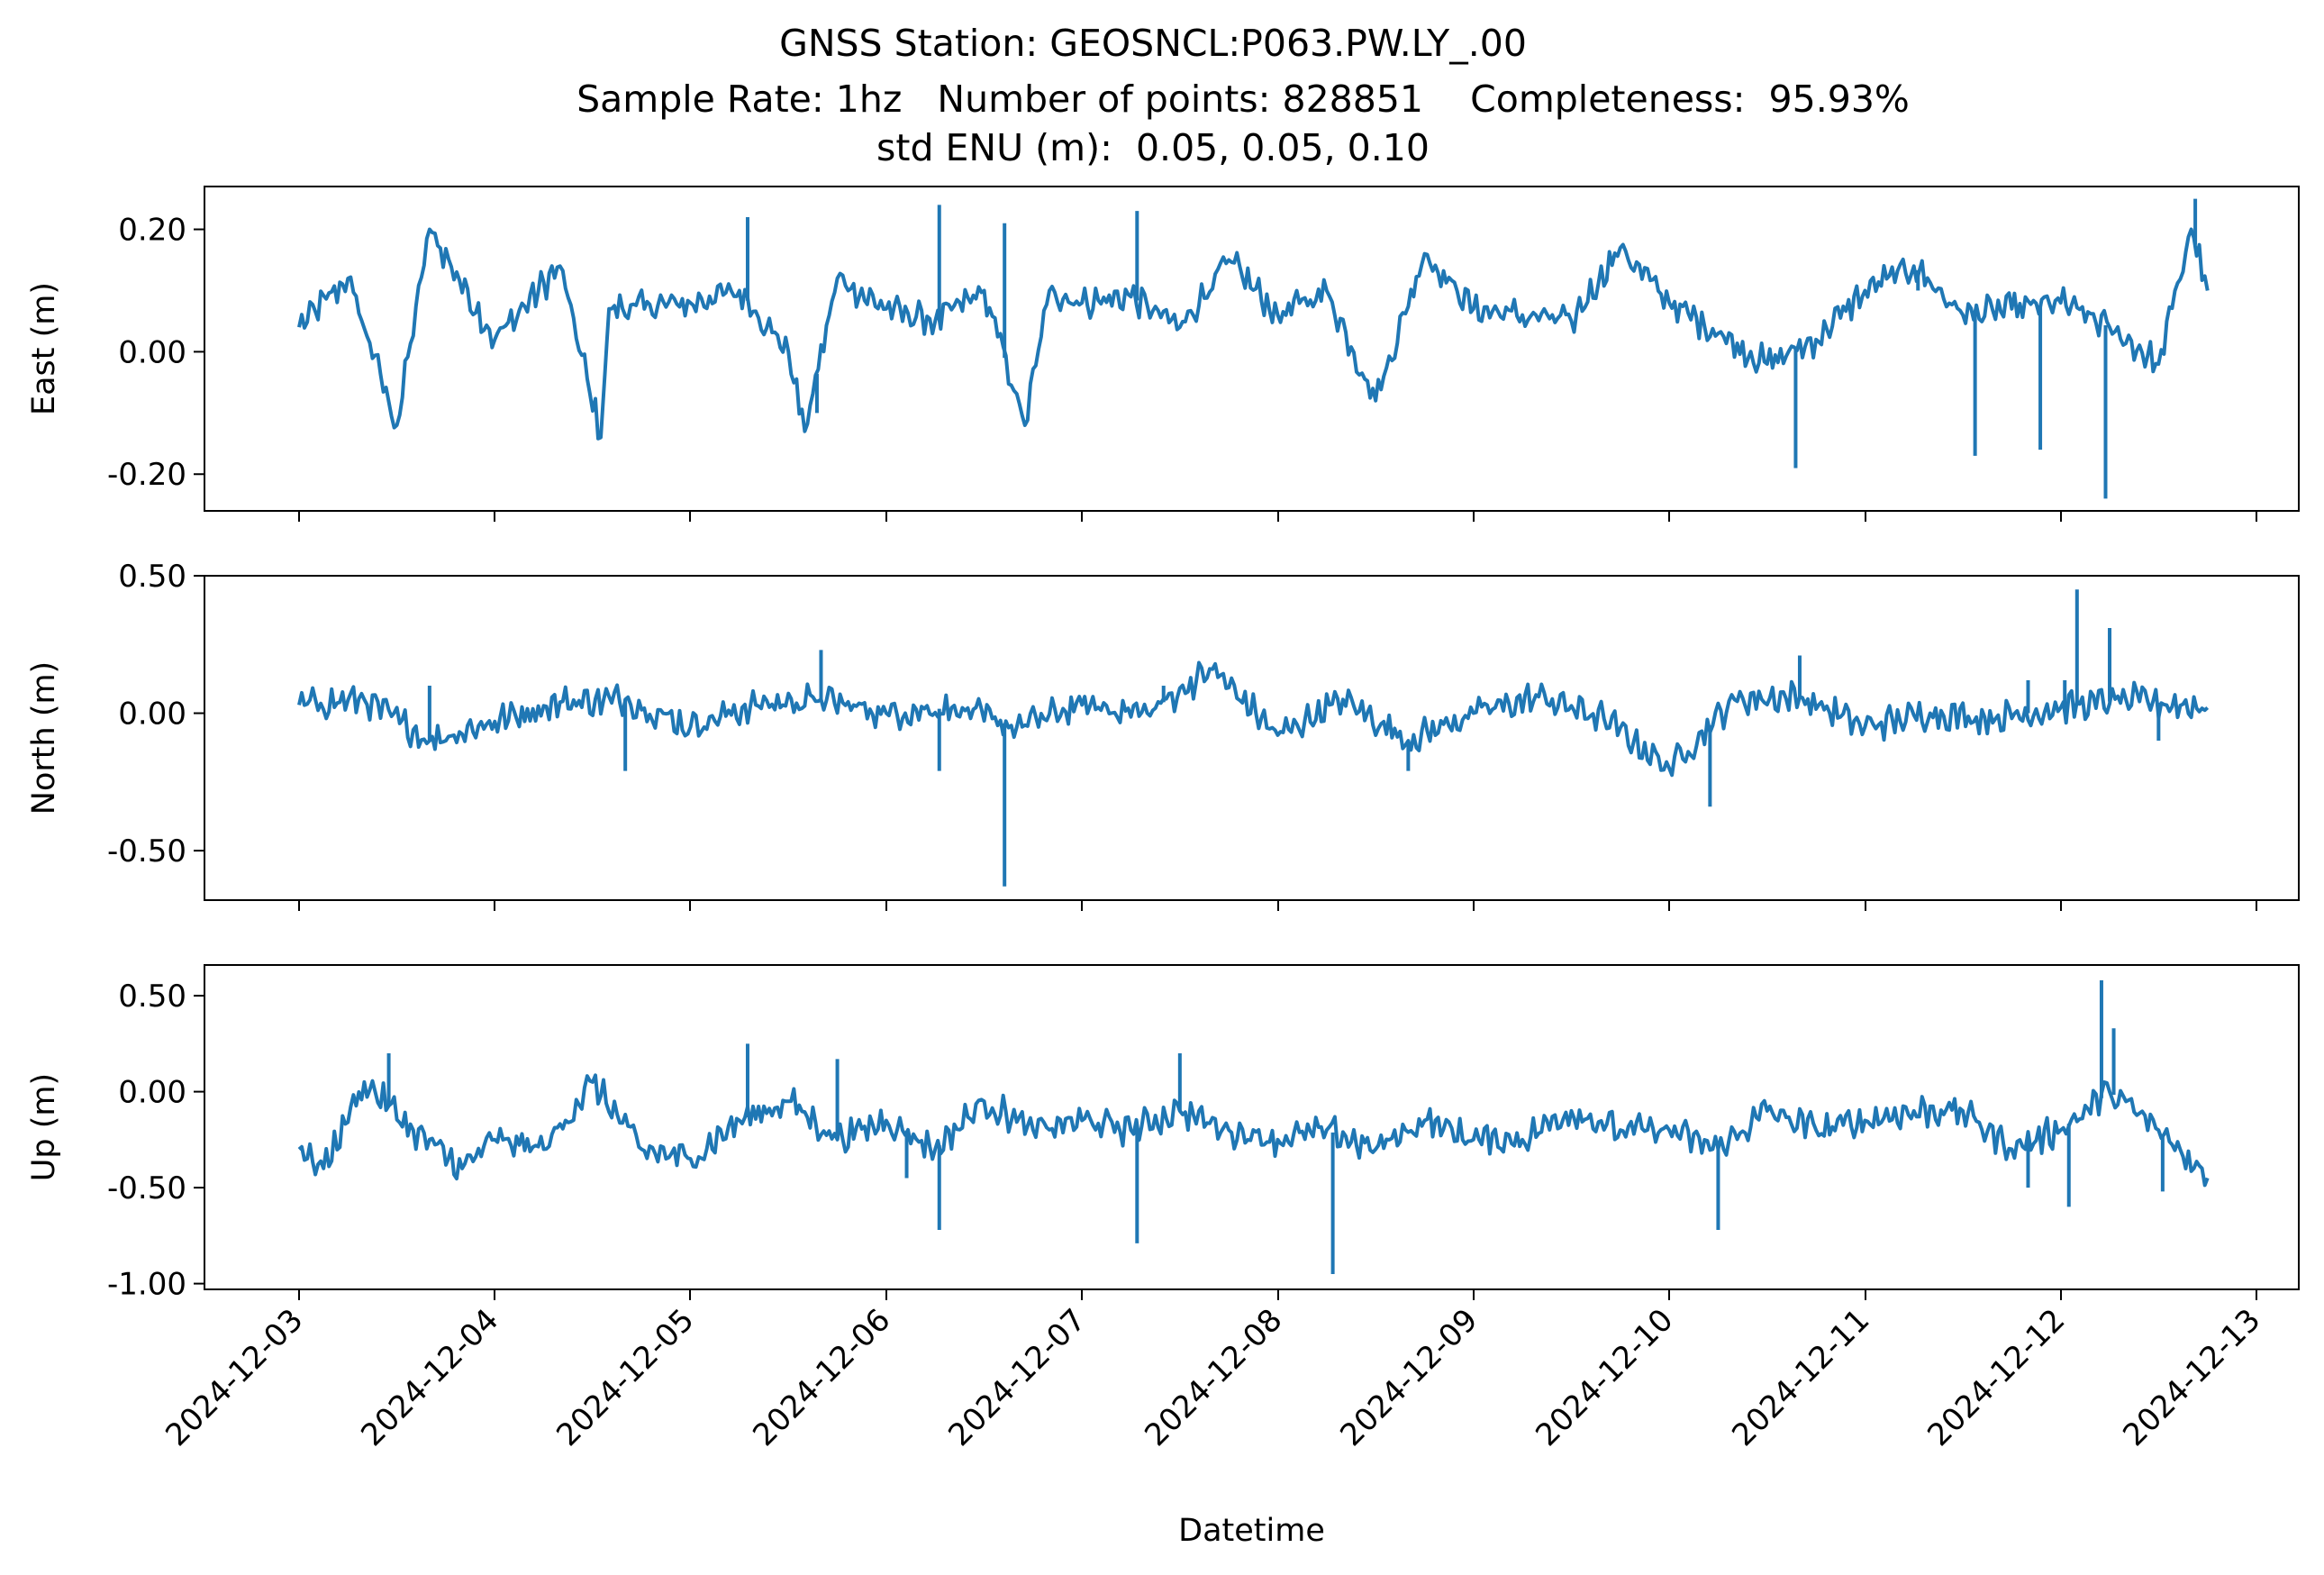 This screenshot has height=1575, width=2324. What do you see at coordinates (1017, 1377) in the screenshot?
I see `x-tick-label: 2024-12-07` at bounding box center [1017, 1377].